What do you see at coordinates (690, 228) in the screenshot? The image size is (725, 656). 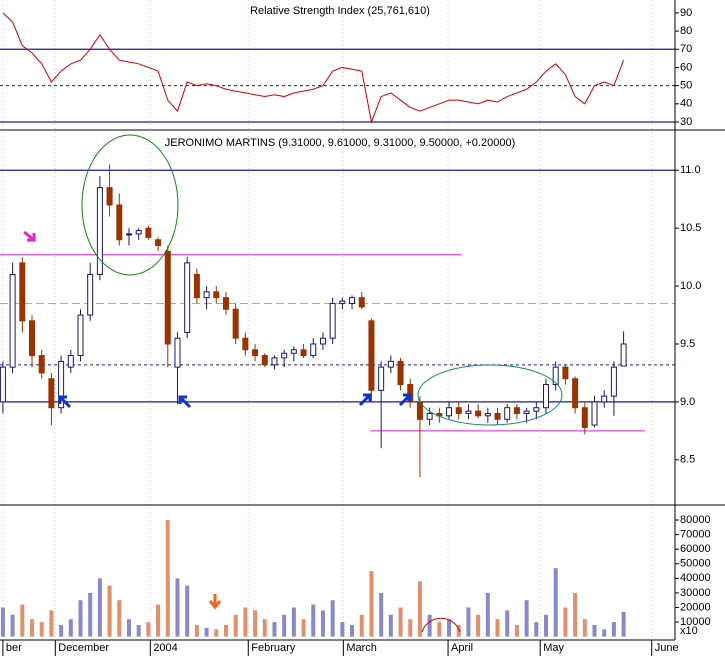 I see `y-tick-label: 10.5` at bounding box center [690, 228].